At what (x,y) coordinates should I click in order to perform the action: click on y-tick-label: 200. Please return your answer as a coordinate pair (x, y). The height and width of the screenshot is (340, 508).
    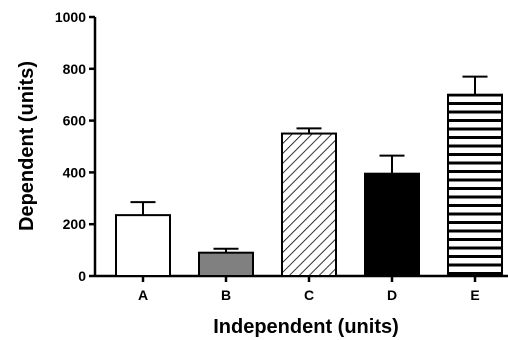
    Looking at the image, I should click on (75, 224).